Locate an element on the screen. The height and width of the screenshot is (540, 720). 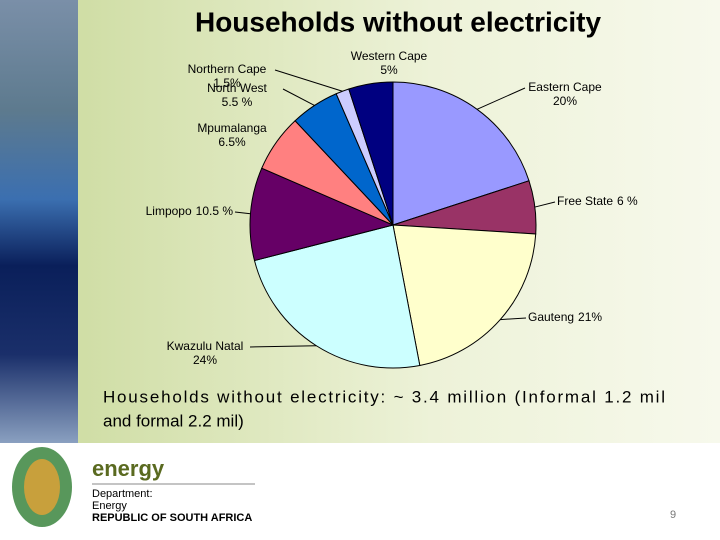
slice-name: Free State is located at coordinates (585, 201).